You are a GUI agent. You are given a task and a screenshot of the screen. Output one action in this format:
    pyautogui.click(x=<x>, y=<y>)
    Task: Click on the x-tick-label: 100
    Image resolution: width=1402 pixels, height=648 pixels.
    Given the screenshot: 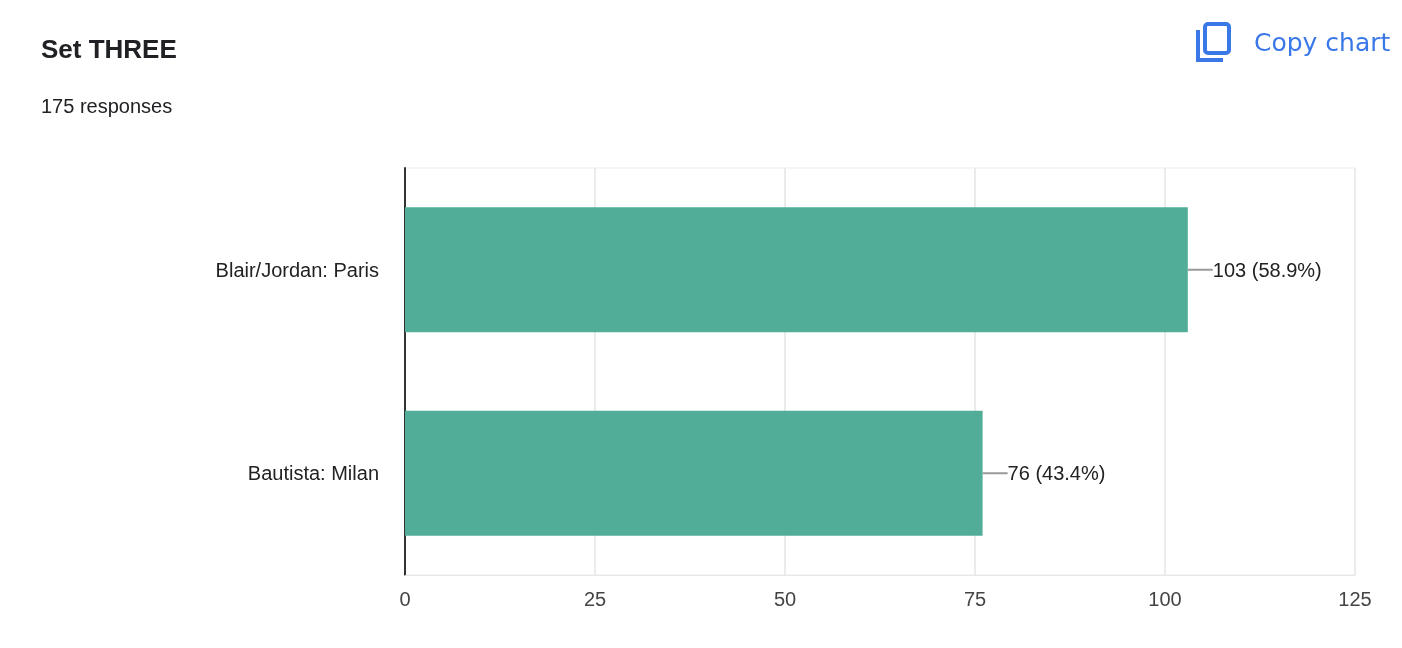 What is the action you would take?
    pyautogui.click(x=1165, y=599)
    